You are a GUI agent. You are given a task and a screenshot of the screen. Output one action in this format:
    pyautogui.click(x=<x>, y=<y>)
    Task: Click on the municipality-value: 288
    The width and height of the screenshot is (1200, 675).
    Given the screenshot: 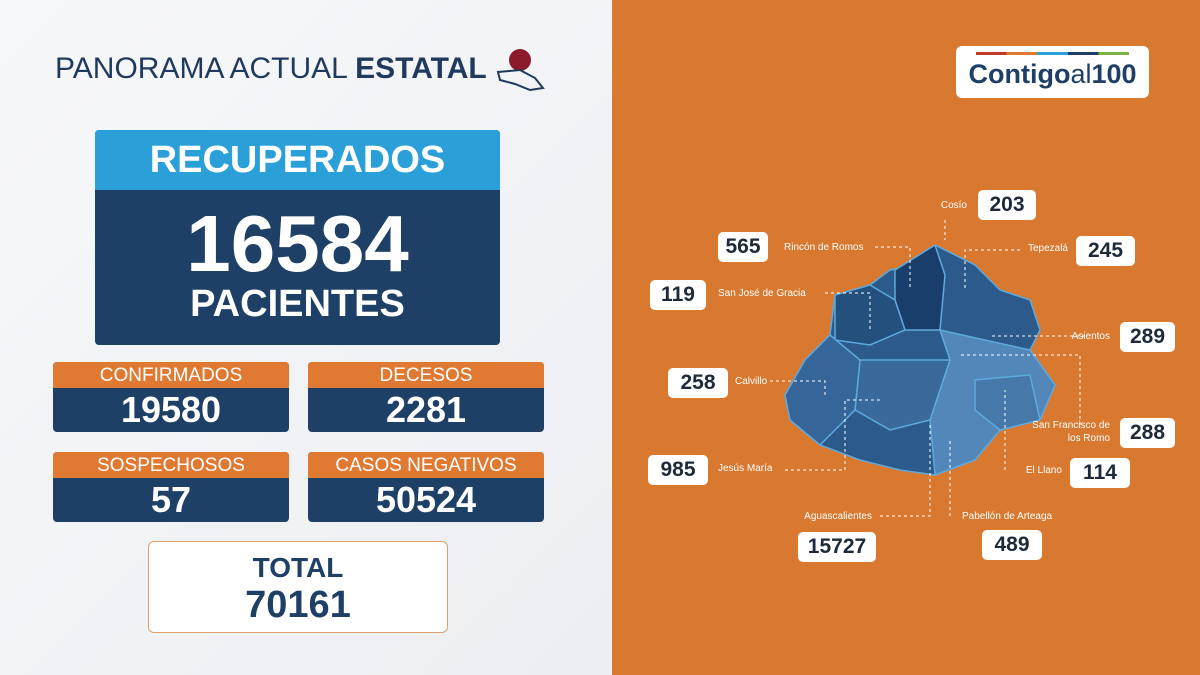 What is the action you would take?
    pyautogui.click(x=1147, y=433)
    